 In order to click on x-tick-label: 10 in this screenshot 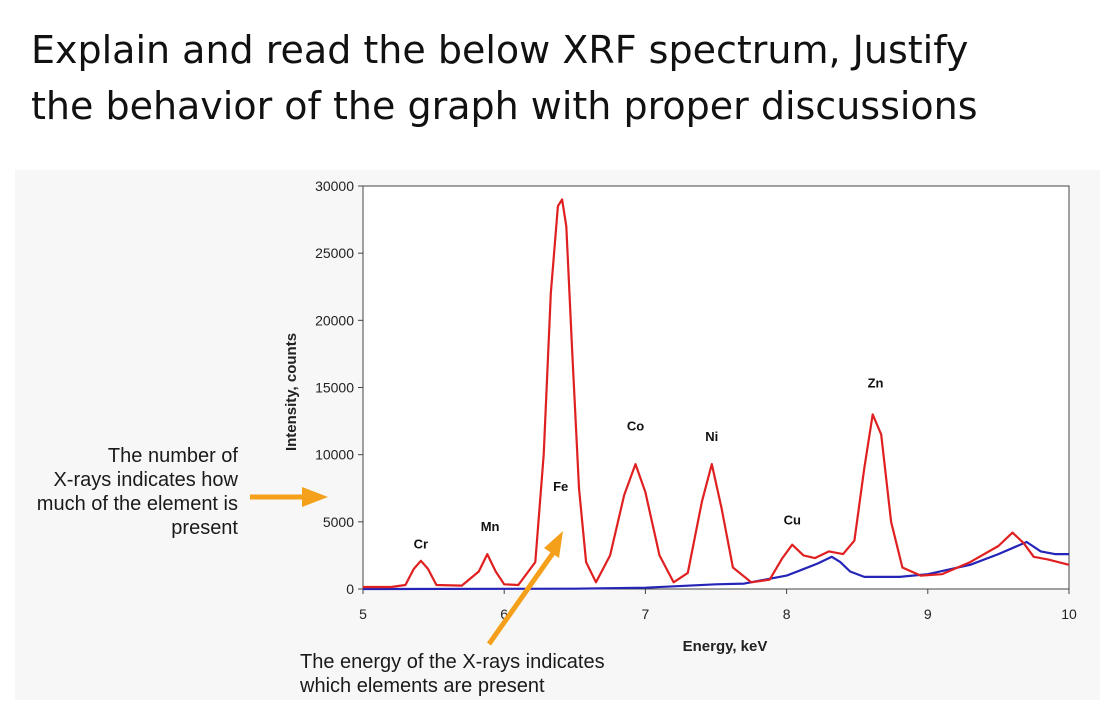, I will do `click(1069, 614)`.